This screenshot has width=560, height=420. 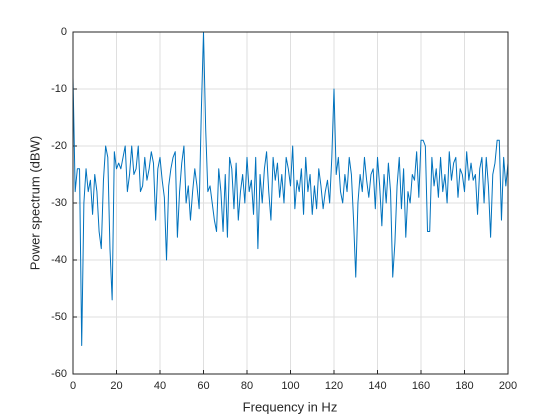 What do you see at coordinates (334, 386) in the screenshot?
I see `x-tick-label: 120` at bounding box center [334, 386].